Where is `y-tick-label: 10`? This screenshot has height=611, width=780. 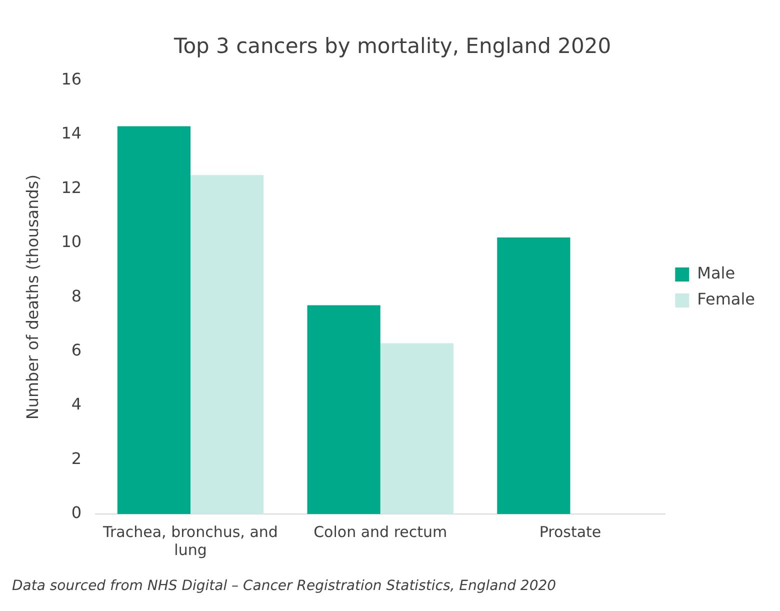 y-tick-label: 10 is located at coordinates (71, 242).